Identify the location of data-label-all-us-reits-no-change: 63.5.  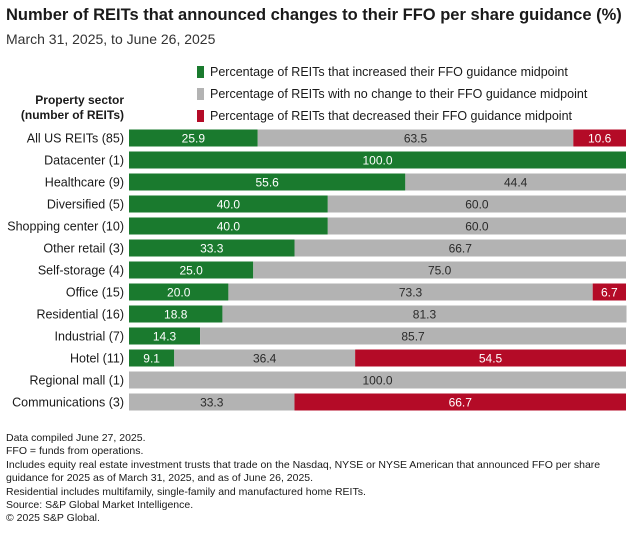
(416, 139).